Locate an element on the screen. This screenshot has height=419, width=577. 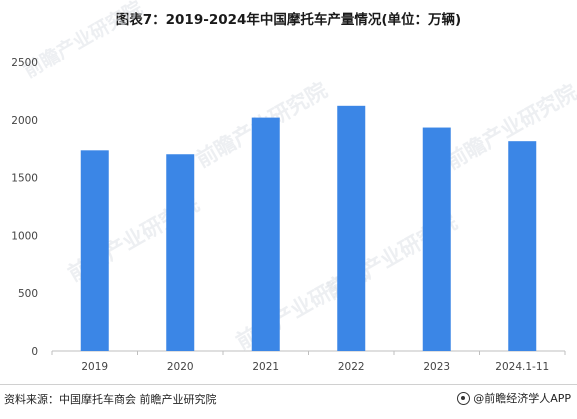
x-tick-label: 2020 is located at coordinates (180, 367).